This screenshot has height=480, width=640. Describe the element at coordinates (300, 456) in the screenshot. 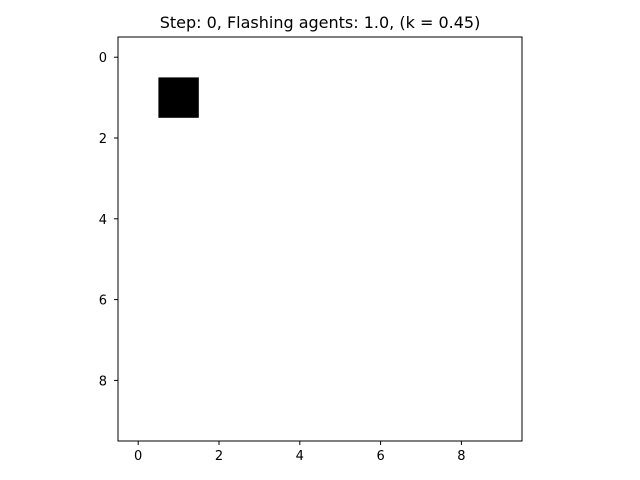

I see `x-tick-label: 4` at that location.